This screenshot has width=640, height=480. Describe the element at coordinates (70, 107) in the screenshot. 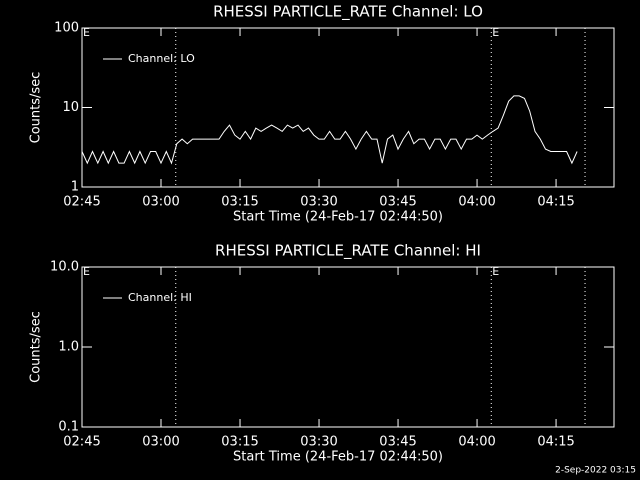

I see `y-tick-label: 10` at that location.